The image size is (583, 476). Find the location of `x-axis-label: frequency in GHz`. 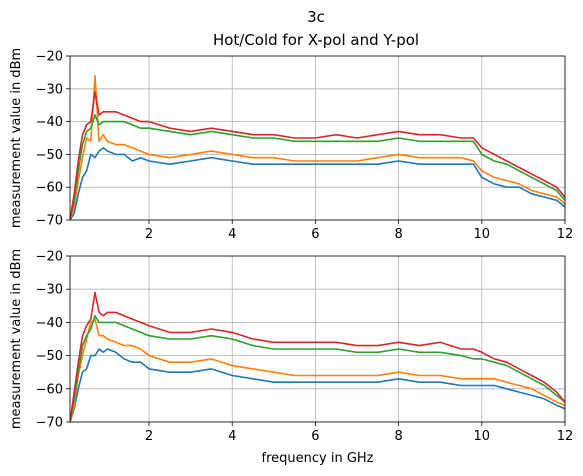

x-axis-label: frequency in GHz is located at coordinates (318, 458).